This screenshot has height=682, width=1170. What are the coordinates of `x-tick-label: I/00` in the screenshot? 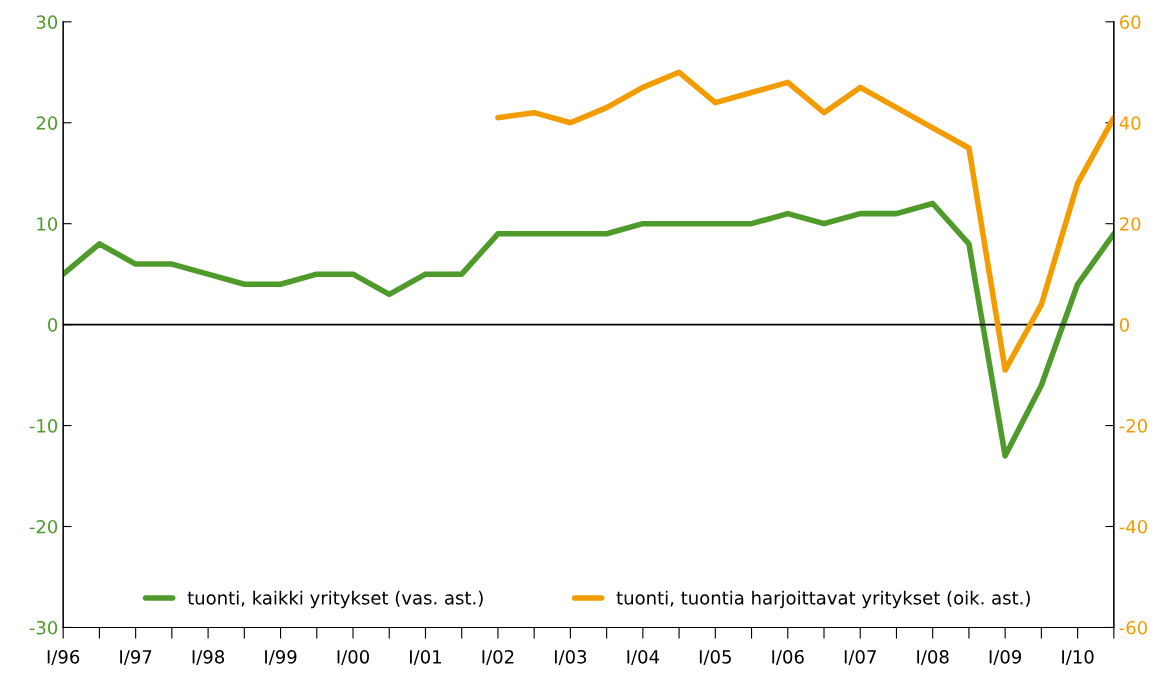 It's located at (353, 657).